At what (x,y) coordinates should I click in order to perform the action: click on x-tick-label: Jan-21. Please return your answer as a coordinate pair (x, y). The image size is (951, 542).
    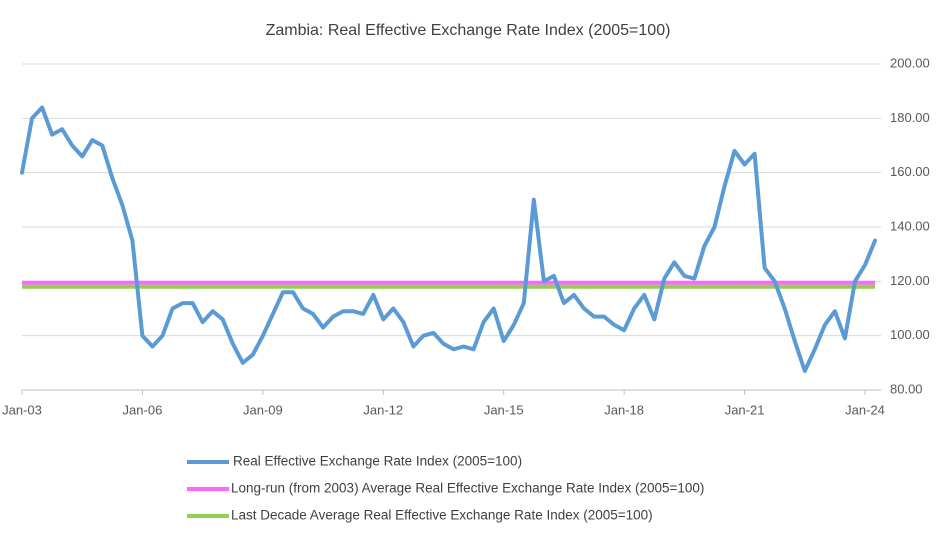
    Looking at the image, I should click on (745, 409).